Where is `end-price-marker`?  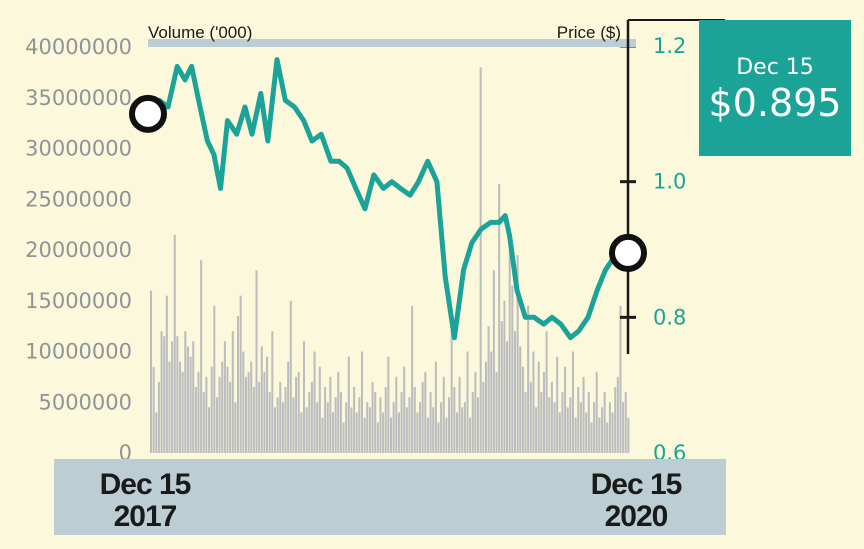 end-price-marker is located at coordinates (628, 252).